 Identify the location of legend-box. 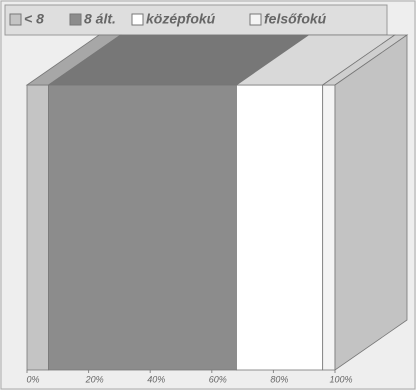
(196, 20).